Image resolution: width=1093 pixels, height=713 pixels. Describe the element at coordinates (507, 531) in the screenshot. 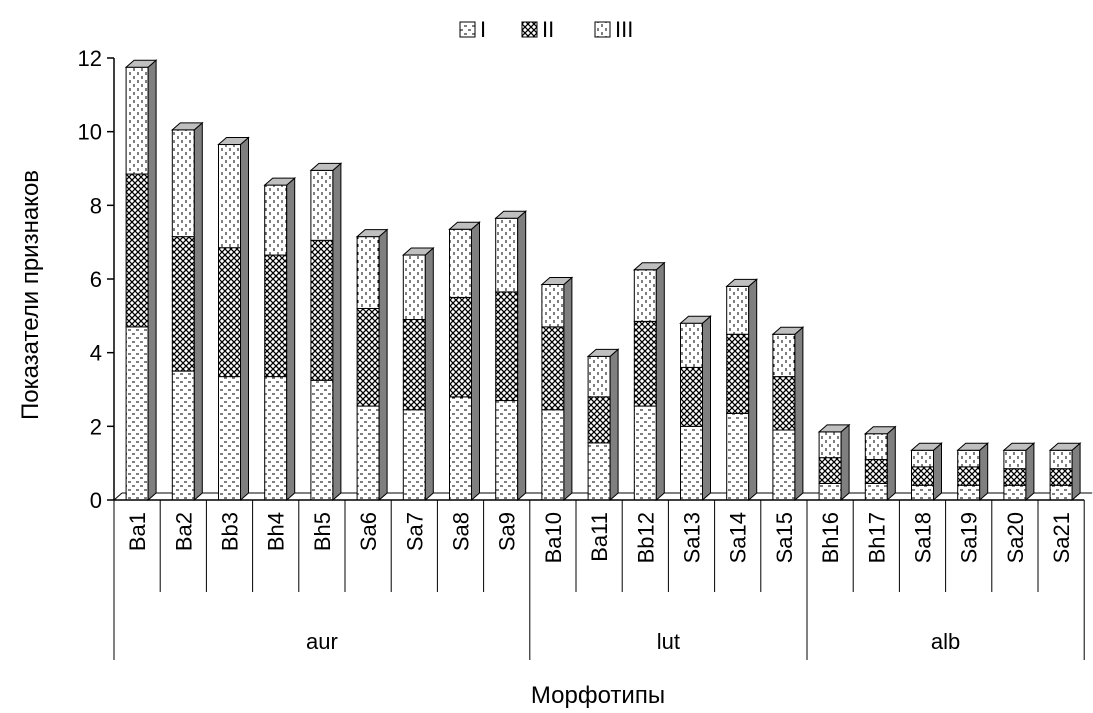

I see `x-tick-label: Sa9` at that location.